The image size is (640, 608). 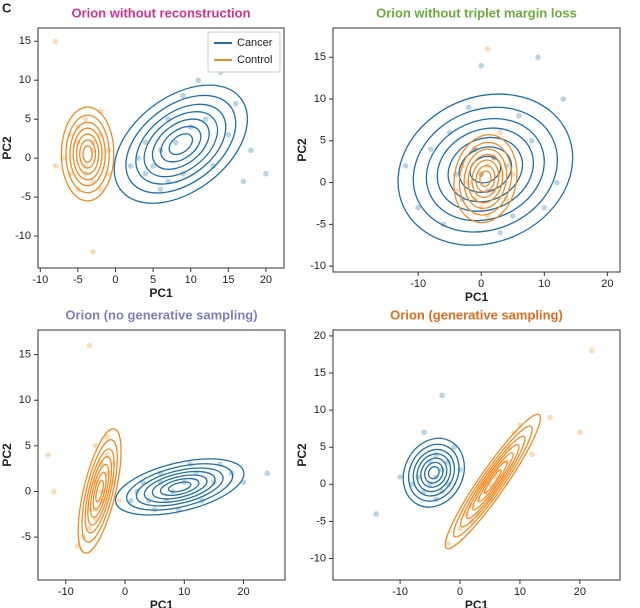 What do you see at coordinates (254, 60) in the screenshot?
I see `legend-label: Control` at bounding box center [254, 60].